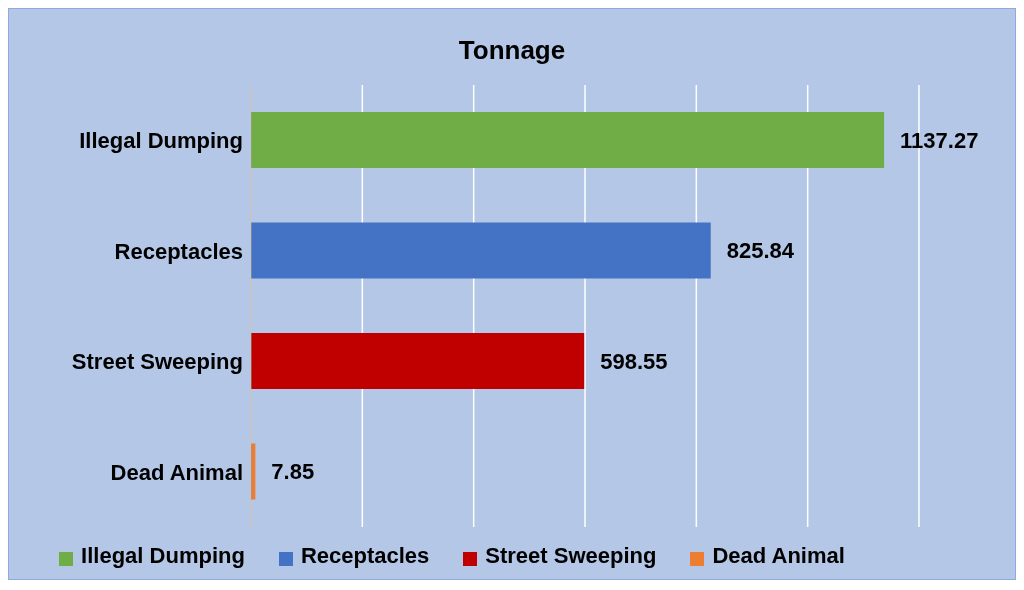 Image resolution: width=1024 pixels, height=590 pixels. What do you see at coordinates (760, 251) in the screenshot?
I see `data-label: 825.84` at bounding box center [760, 251].